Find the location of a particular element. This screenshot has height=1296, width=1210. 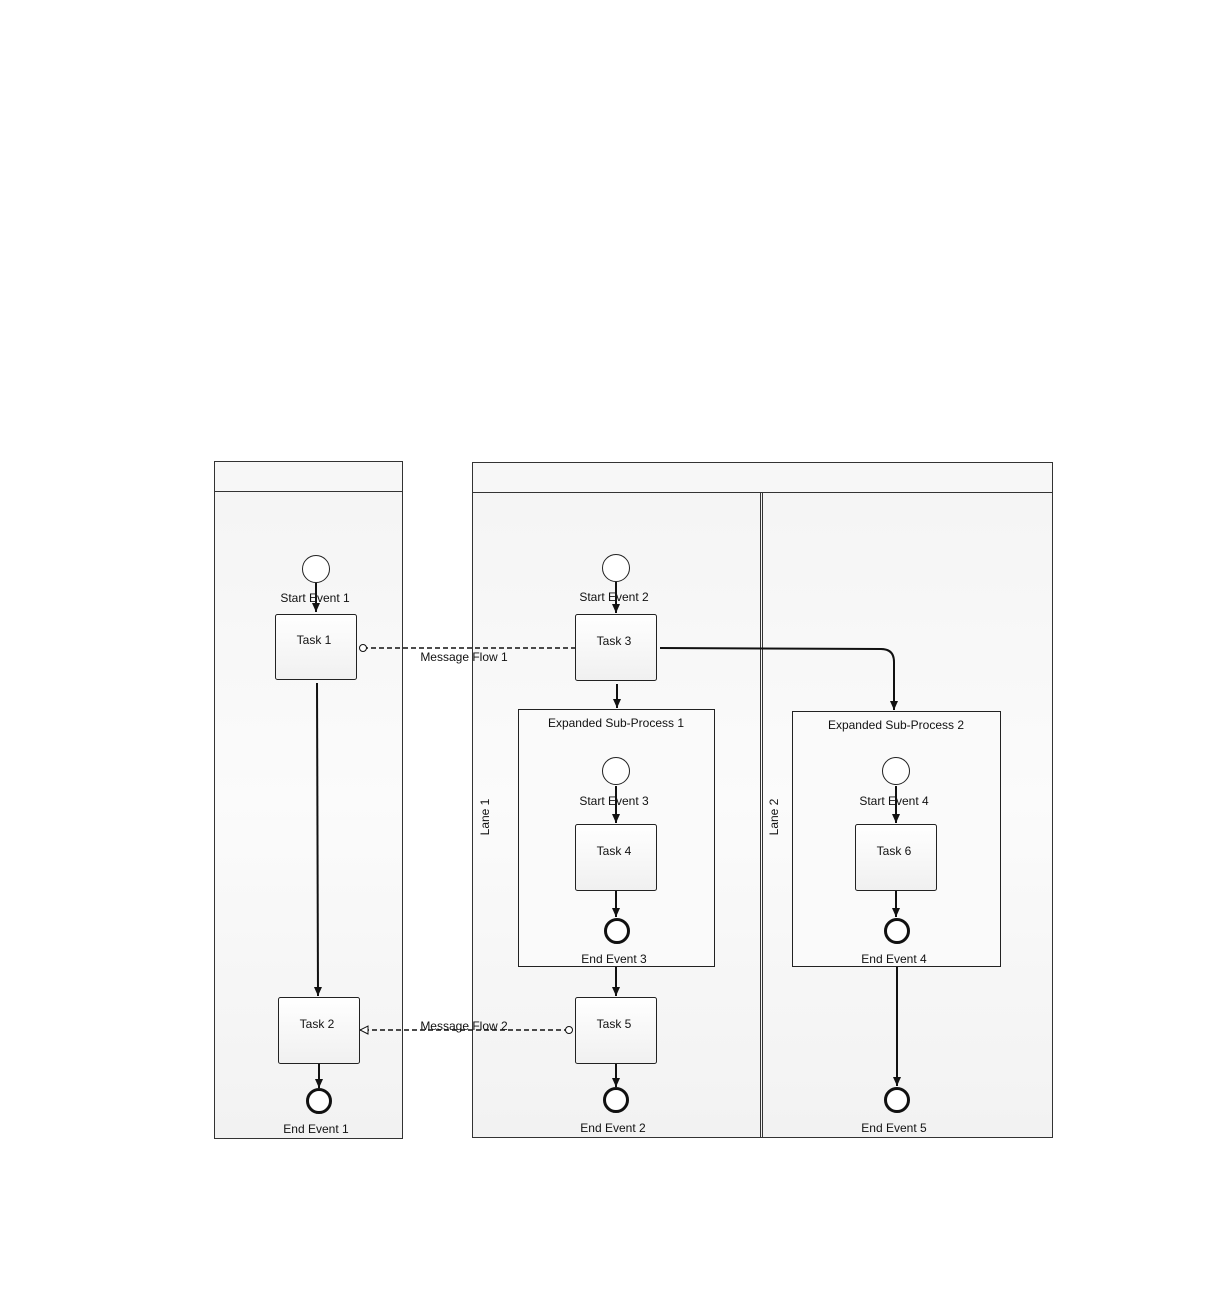

lane-1-label: Lane 1 is located at coordinates (485, 816).